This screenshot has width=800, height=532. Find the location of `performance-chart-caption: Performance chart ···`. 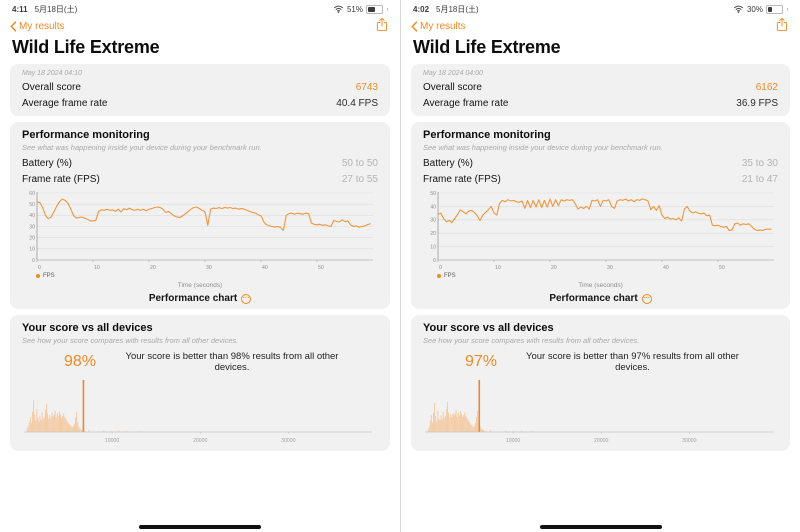

performance-chart-caption: Performance chart ··· is located at coordinates (600, 298).